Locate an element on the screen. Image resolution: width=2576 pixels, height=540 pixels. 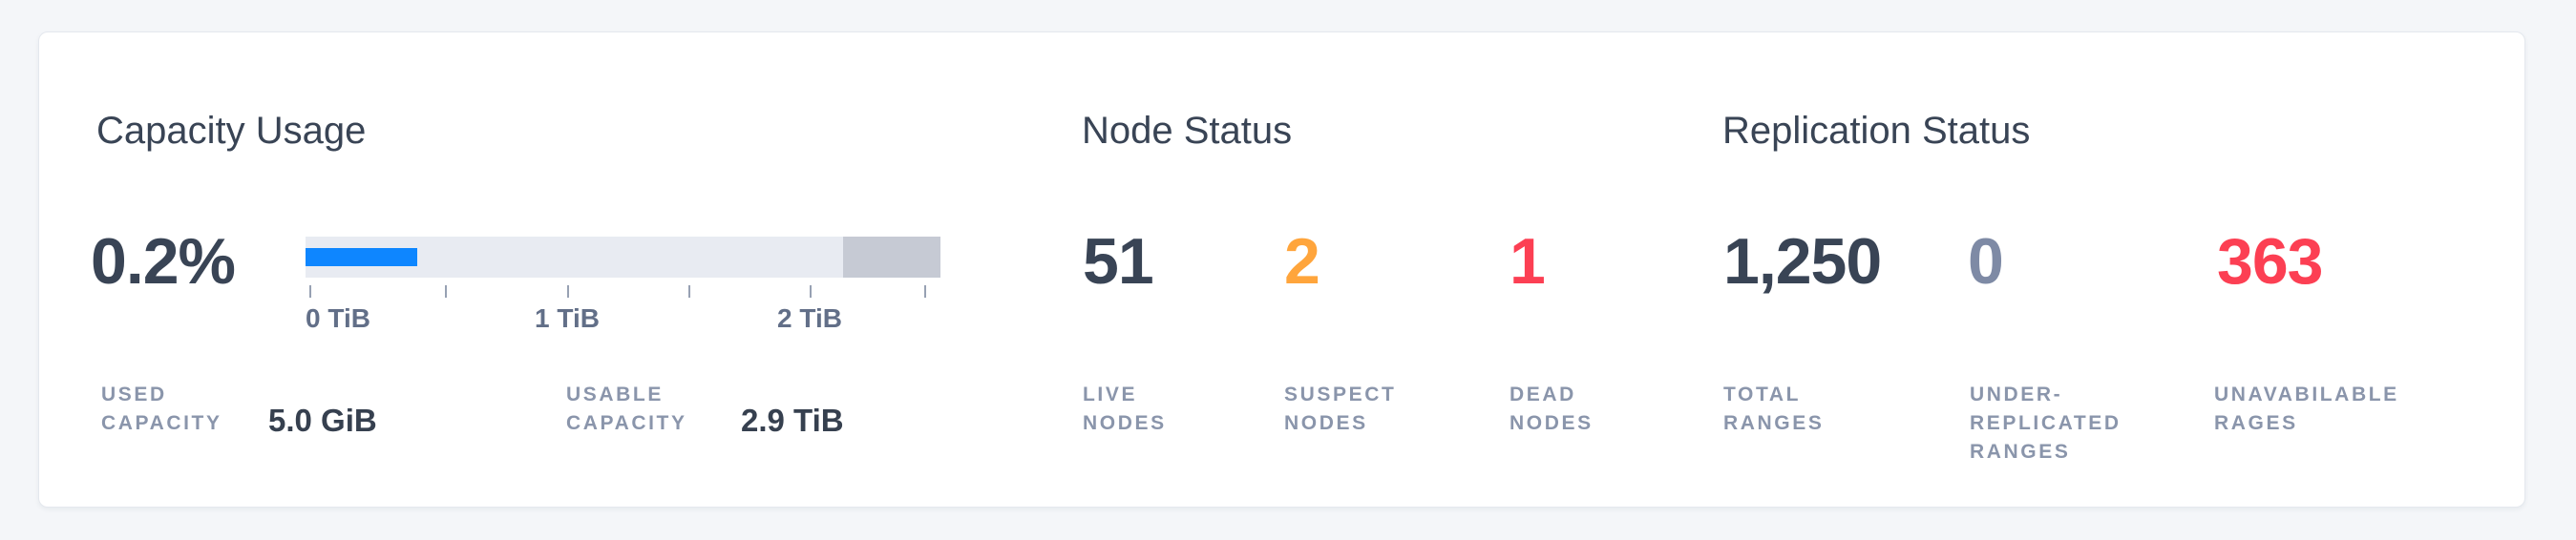
under-replicated-ranges-label: UNDER- REPLICATED RANGES is located at coordinates (2046, 423).